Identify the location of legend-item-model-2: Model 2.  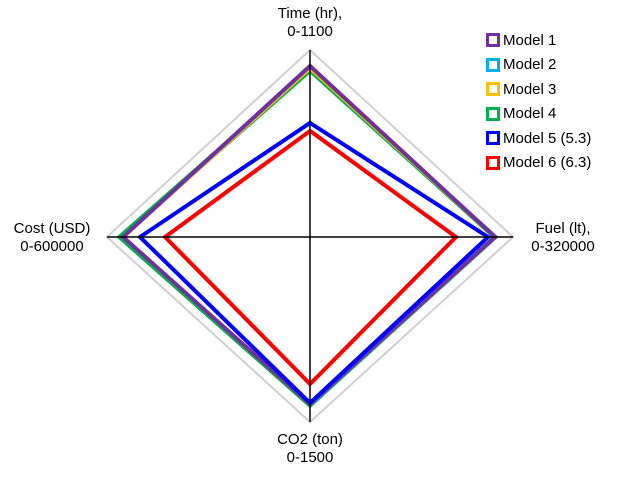
(538, 65).